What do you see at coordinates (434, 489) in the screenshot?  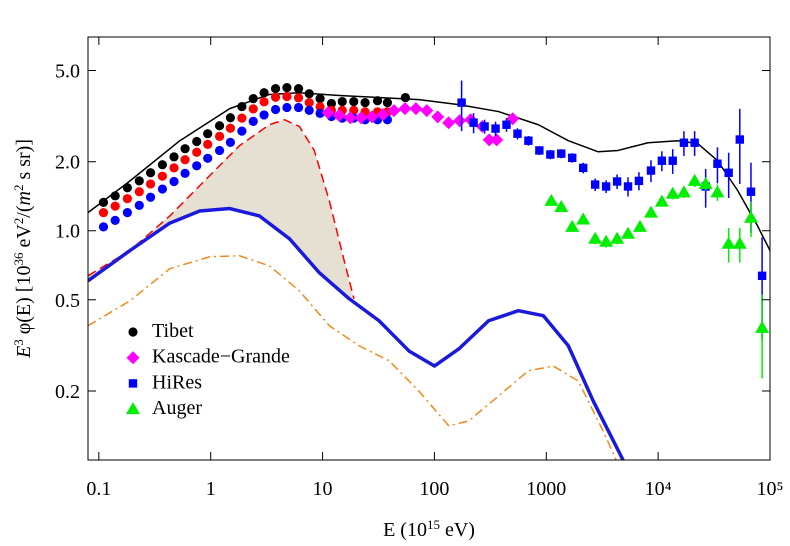 I see `x-tick-label: 100` at bounding box center [434, 489].